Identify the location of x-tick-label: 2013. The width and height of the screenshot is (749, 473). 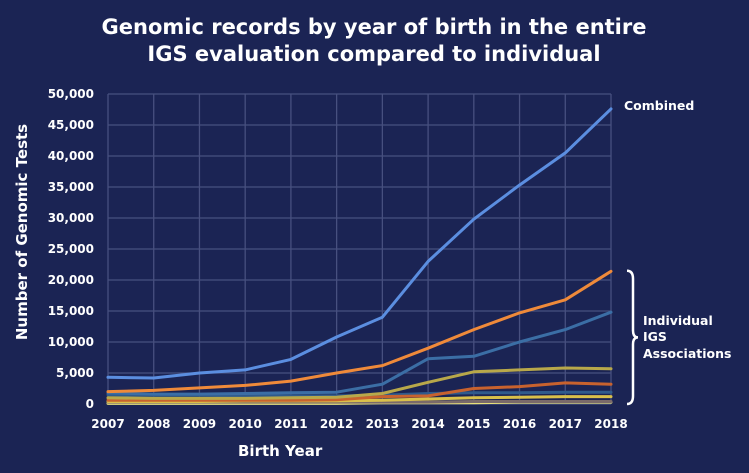
(382, 424).